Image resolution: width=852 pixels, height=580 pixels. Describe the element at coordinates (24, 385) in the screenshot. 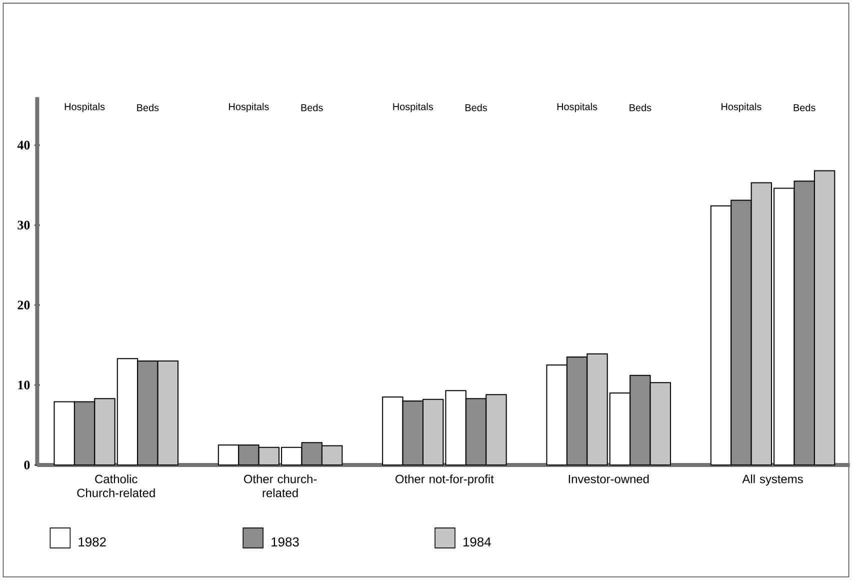

I see `y-tick-label: 10` at that location.